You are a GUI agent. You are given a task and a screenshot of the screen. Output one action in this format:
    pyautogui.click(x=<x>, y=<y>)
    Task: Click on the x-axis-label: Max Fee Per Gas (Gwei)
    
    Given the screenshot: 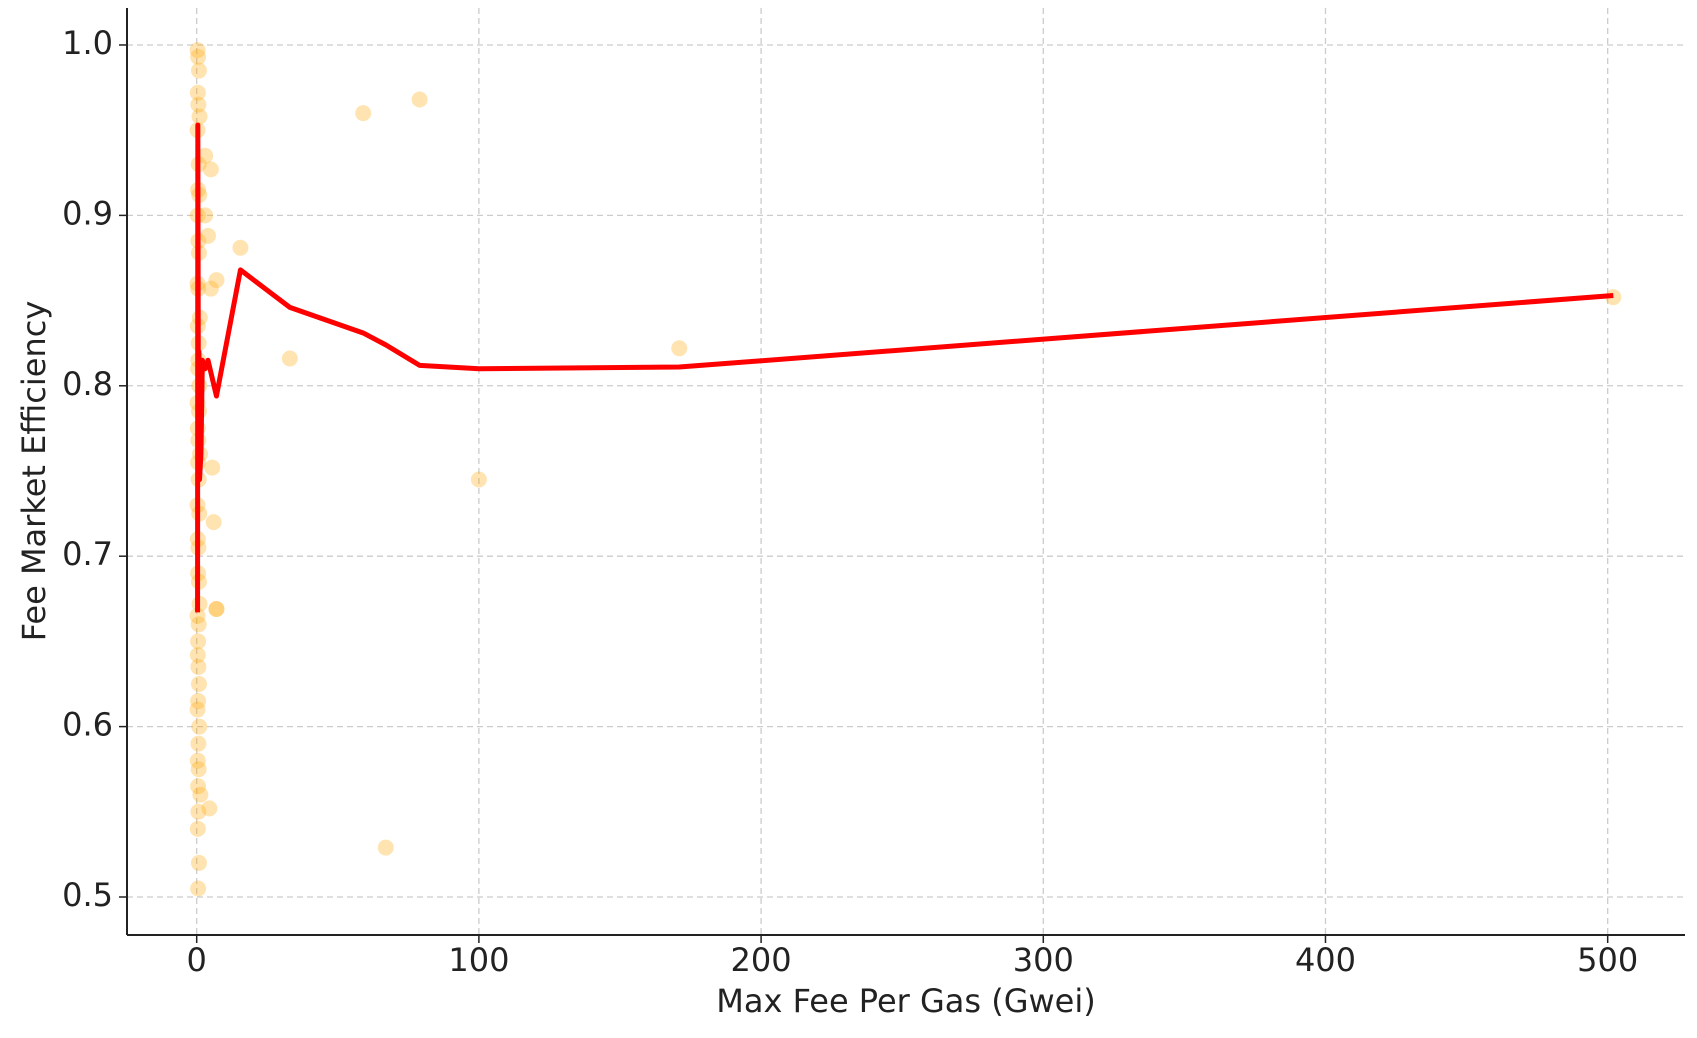 What is the action you would take?
    pyautogui.click(x=905, y=1001)
    